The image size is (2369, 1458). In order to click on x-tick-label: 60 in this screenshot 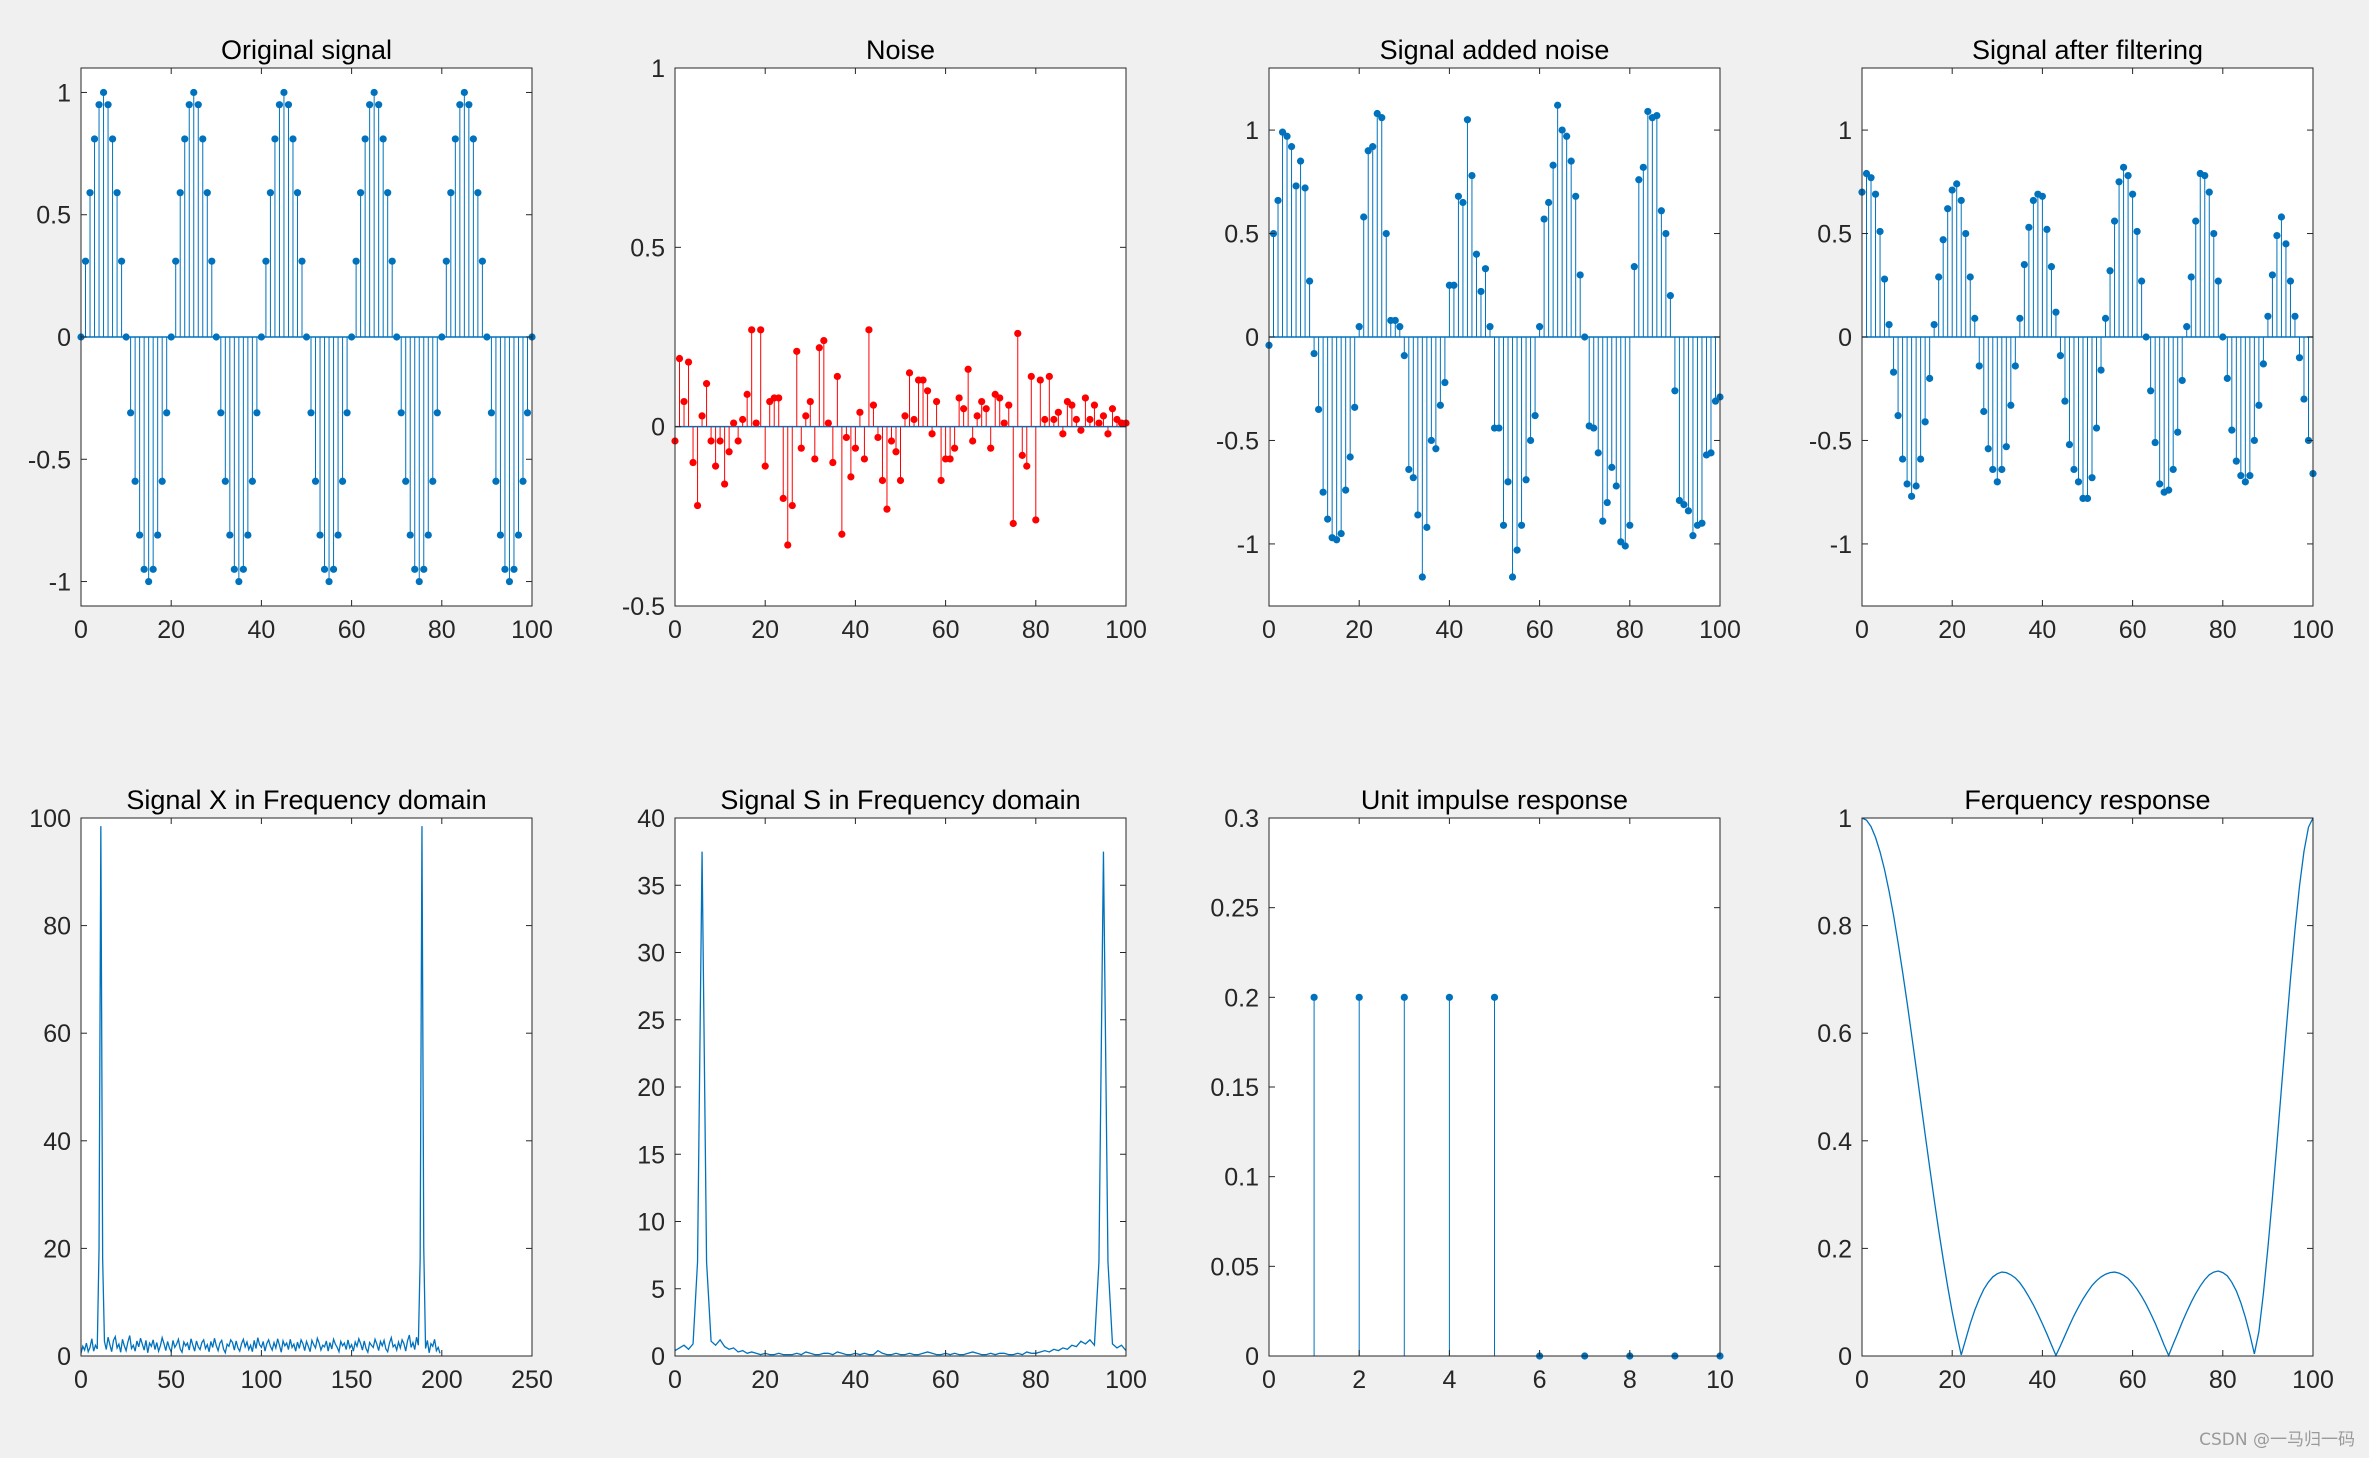, I will do `click(352, 630)`.